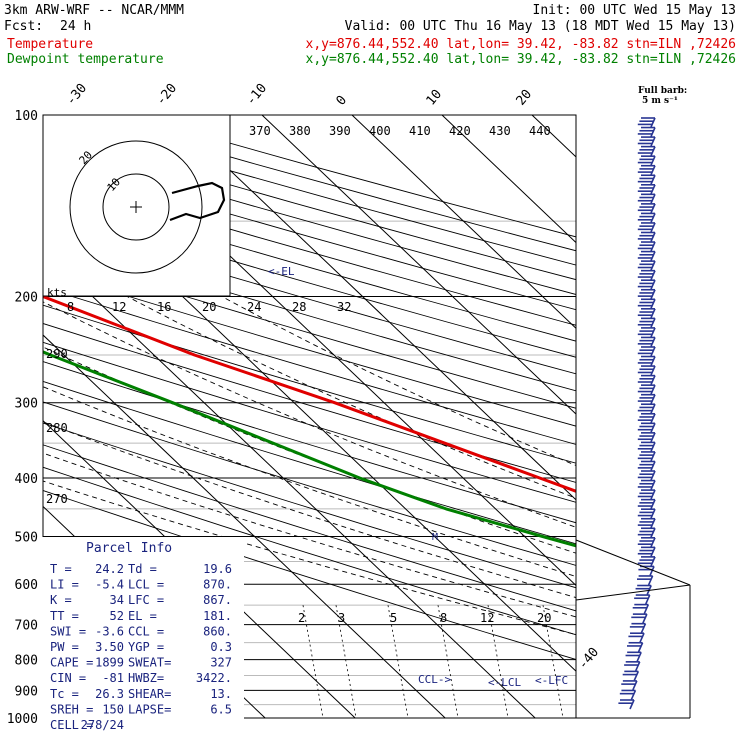 Image resolution: width=740 pixels, height=740 pixels. What do you see at coordinates (217, 616) in the screenshot?
I see `parcel-row-3-col-3: 181.` at bounding box center [217, 616].